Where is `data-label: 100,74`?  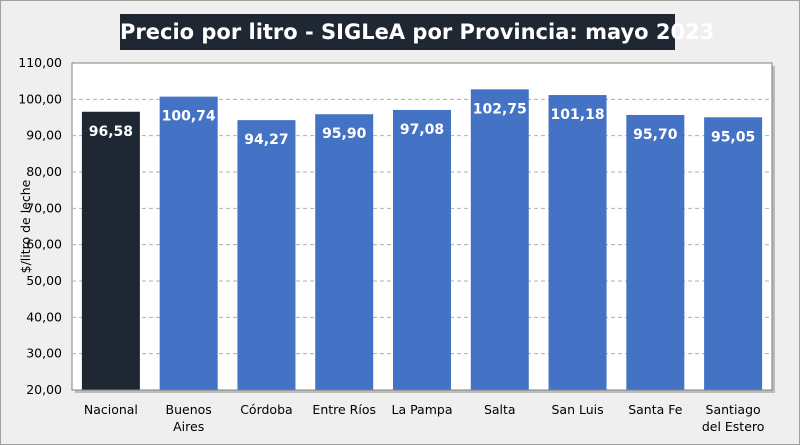 data-label: 100,74 is located at coordinates (189, 117).